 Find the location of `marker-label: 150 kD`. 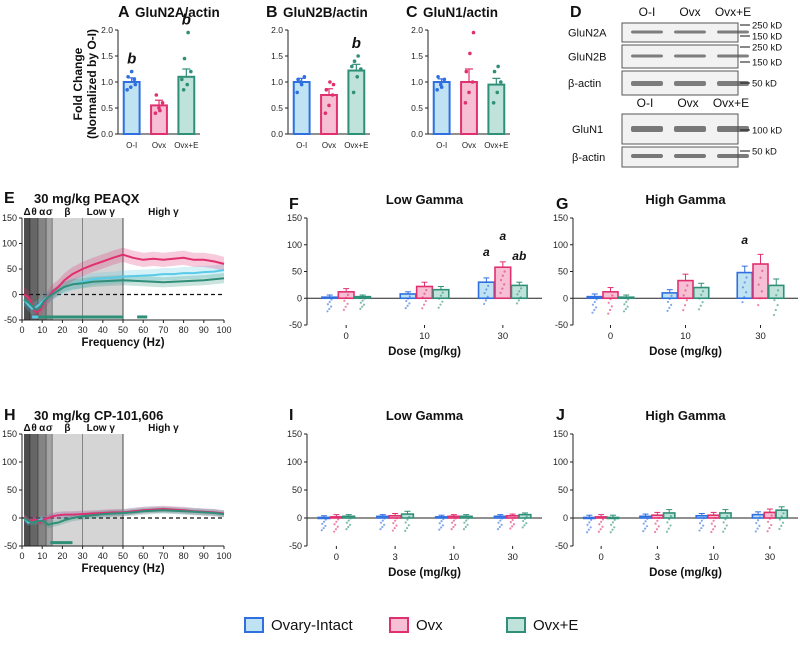

marker-label: 150 kD is located at coordinates (767, 37).